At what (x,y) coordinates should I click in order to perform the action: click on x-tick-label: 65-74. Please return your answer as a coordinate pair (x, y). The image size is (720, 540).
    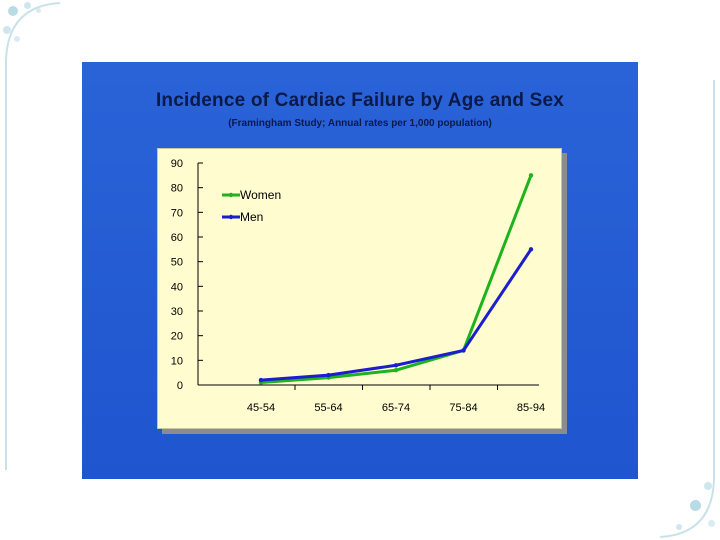
    Looking at the image, I should click on (396, 408).